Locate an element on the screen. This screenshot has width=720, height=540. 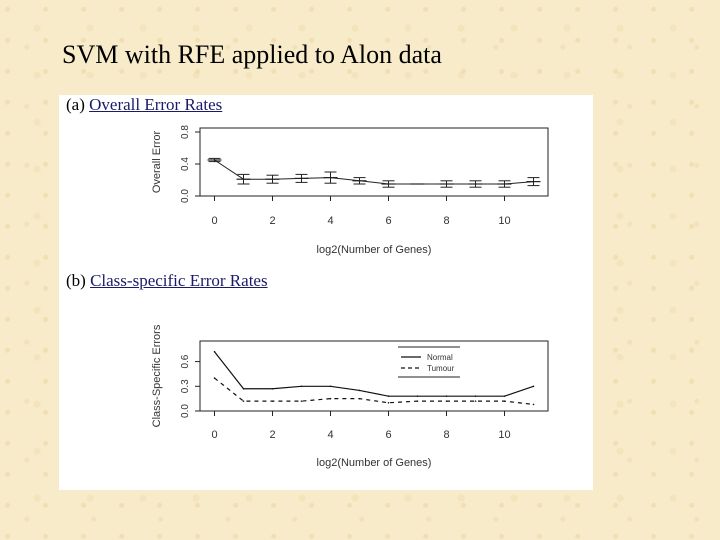
caption-b: (b) Class-specific Error Rates is located at coordinates (167, 281).